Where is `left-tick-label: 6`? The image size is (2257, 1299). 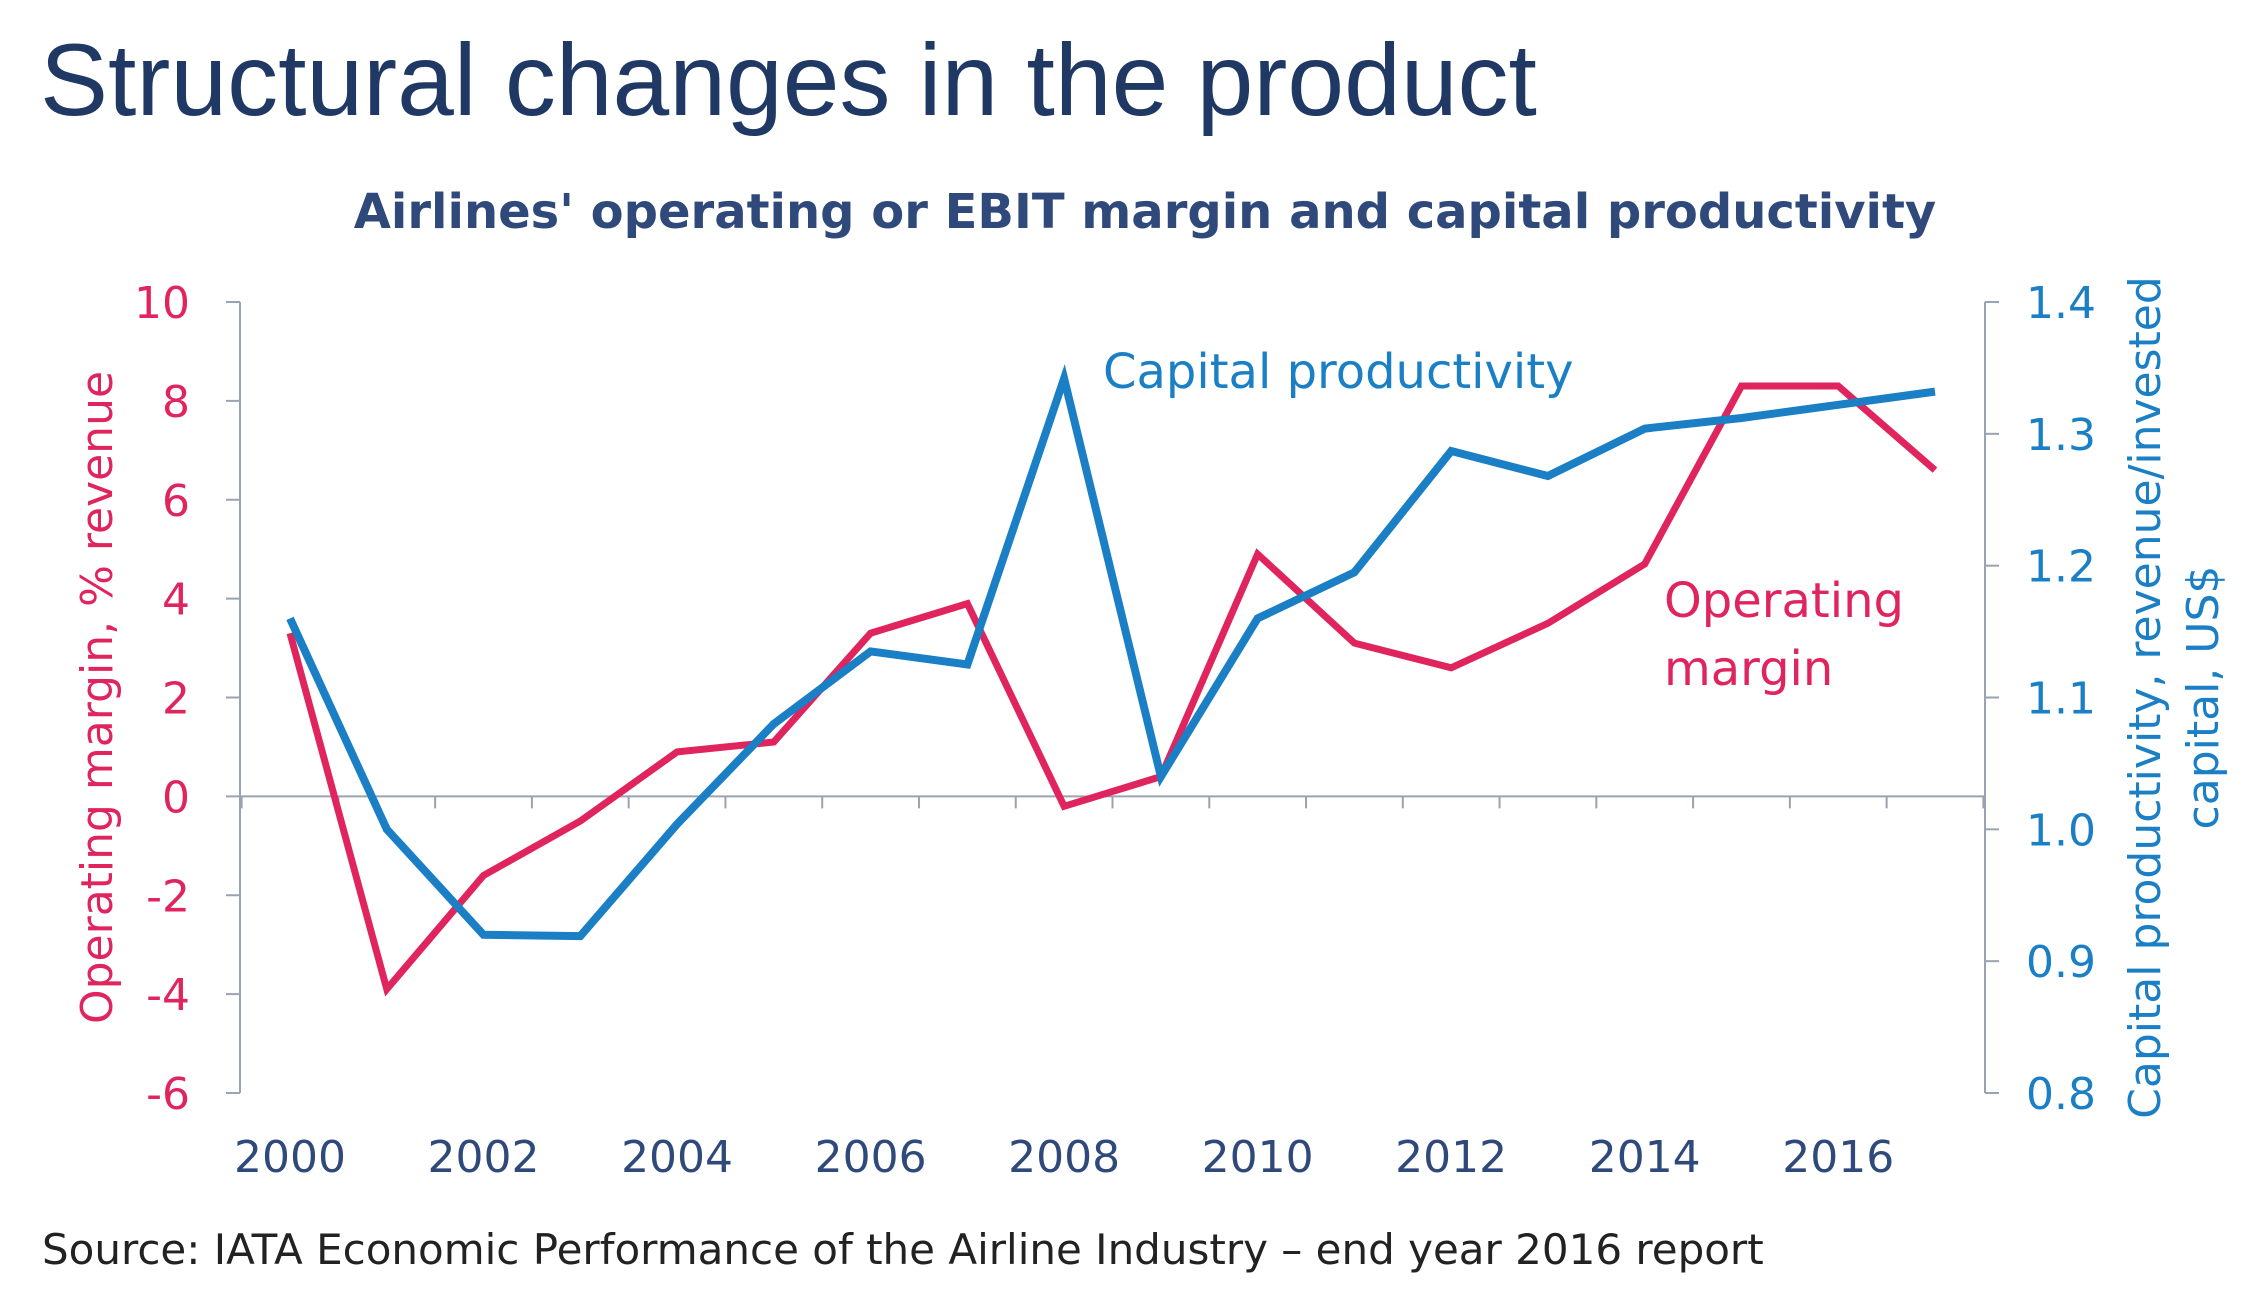
left-tick-label: 6 is located at coordinates (176, 501).